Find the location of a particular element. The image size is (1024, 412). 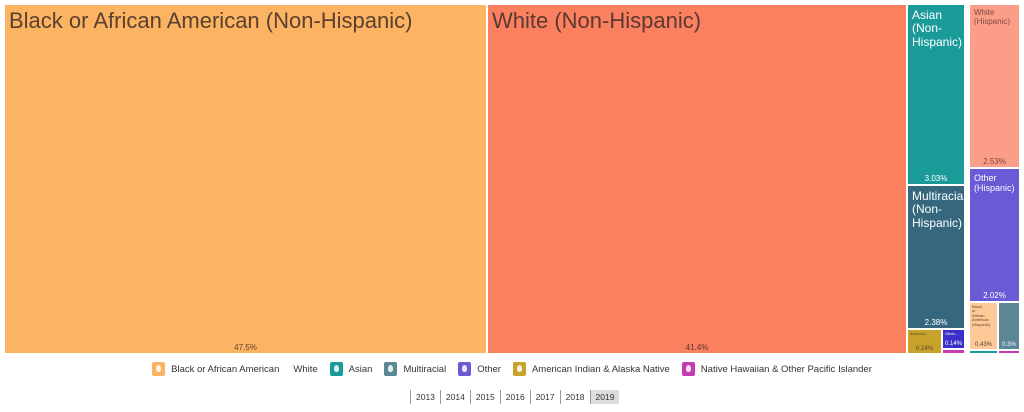

treemap-tile: America... 0.24% is located at coordinates (924, 341).